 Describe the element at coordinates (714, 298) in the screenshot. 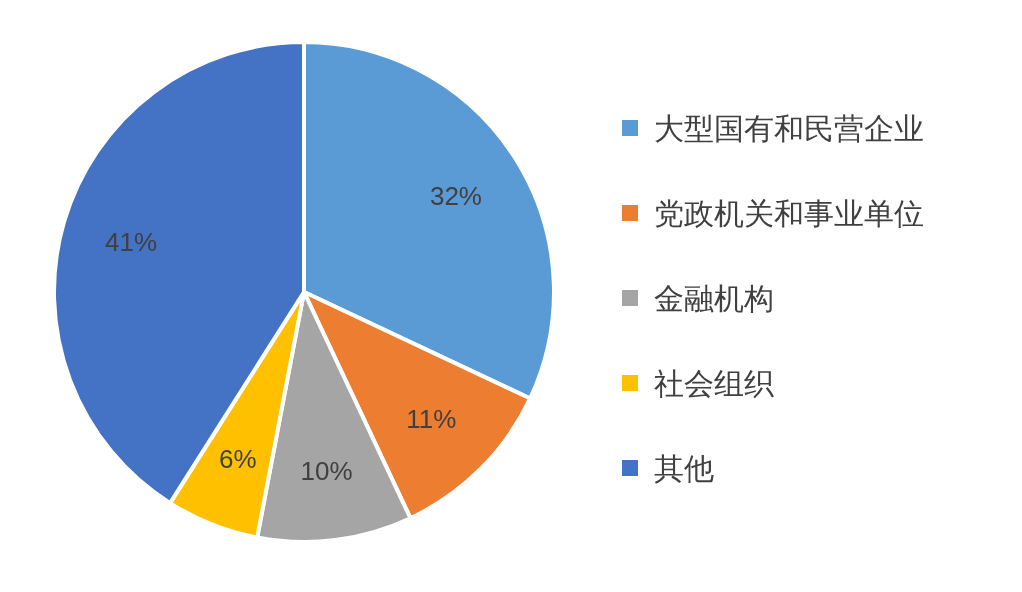

I see `legend-label: 金融机构` at that location.